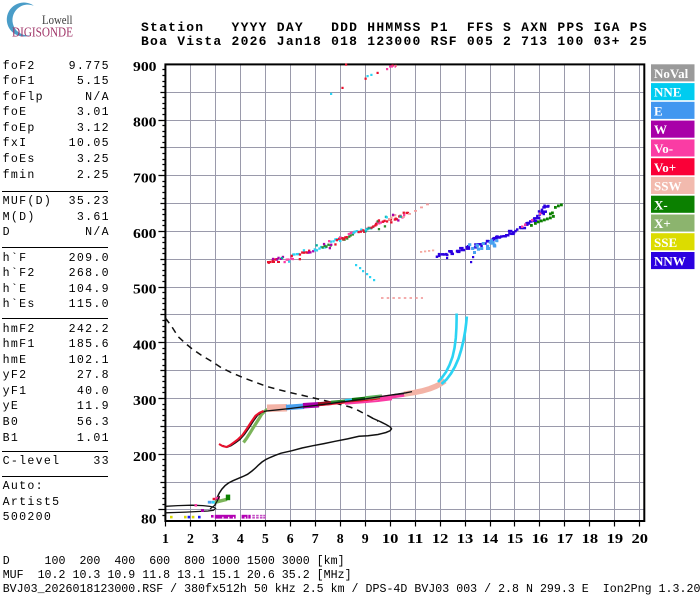  Describe the element at coordinates (415, 538) in the screenshot. I see `svg-text: 11` at that location.